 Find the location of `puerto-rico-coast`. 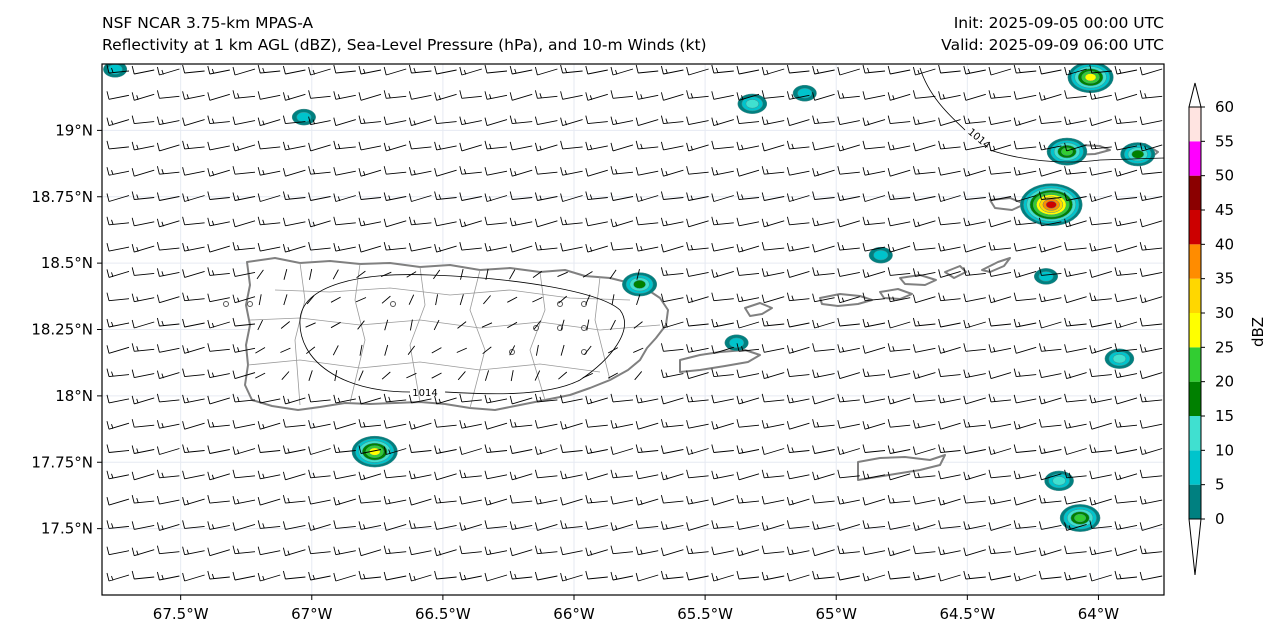

puerto-rico-coast is located at coordinates (456, 334).